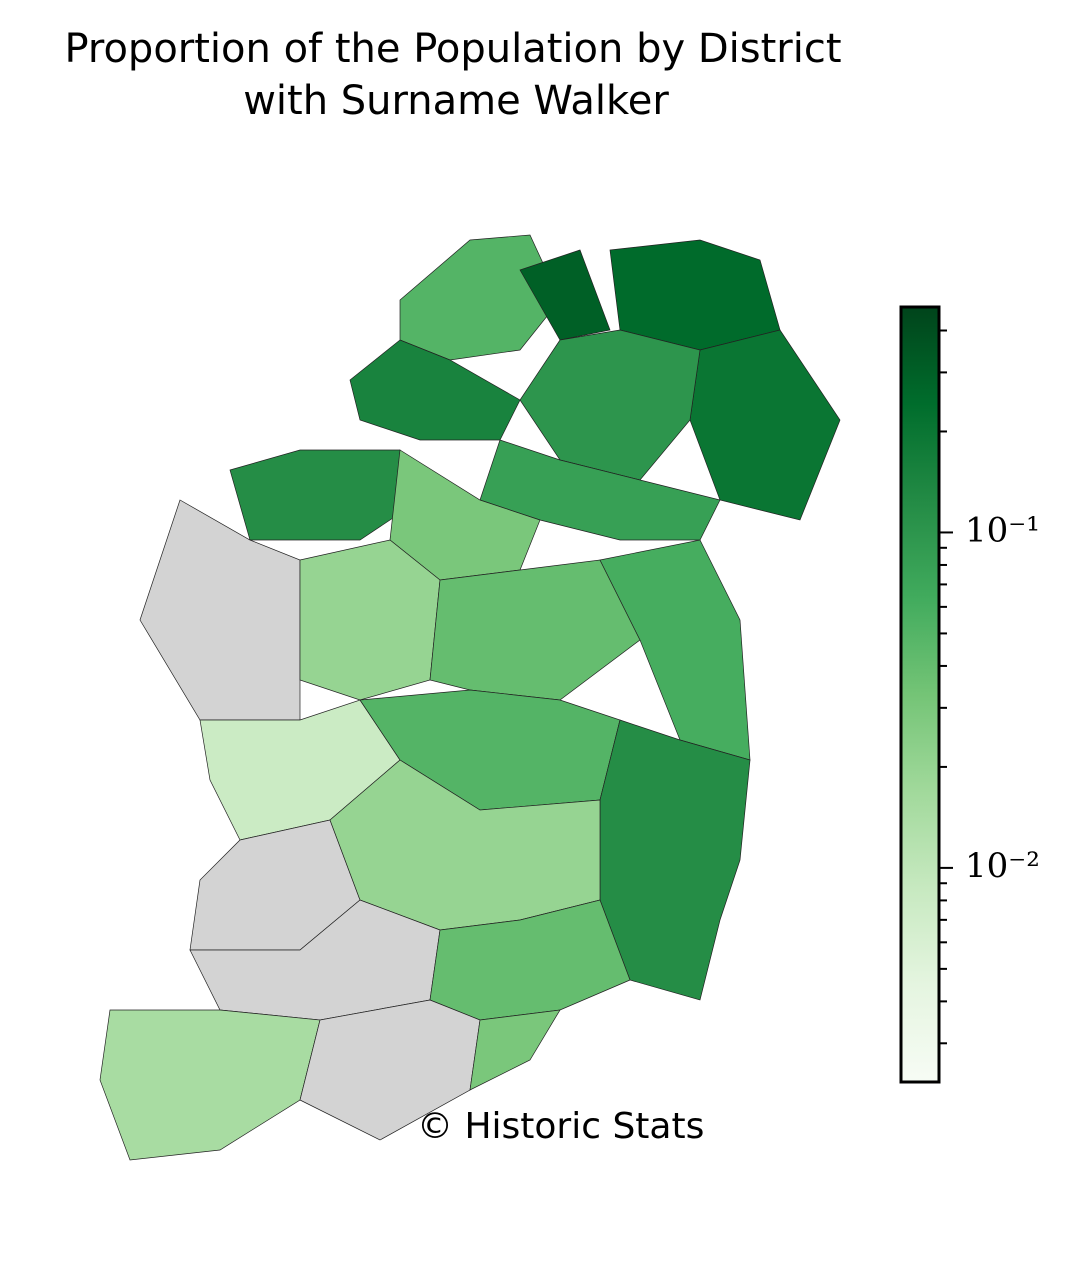 Image resolution: width=1082 pixels, height=1279 pixels. What do you see at coordinates (456, 101) in the screenshot?
I see `chart-title: with Surname Walker` at bounding box center [456, 101].